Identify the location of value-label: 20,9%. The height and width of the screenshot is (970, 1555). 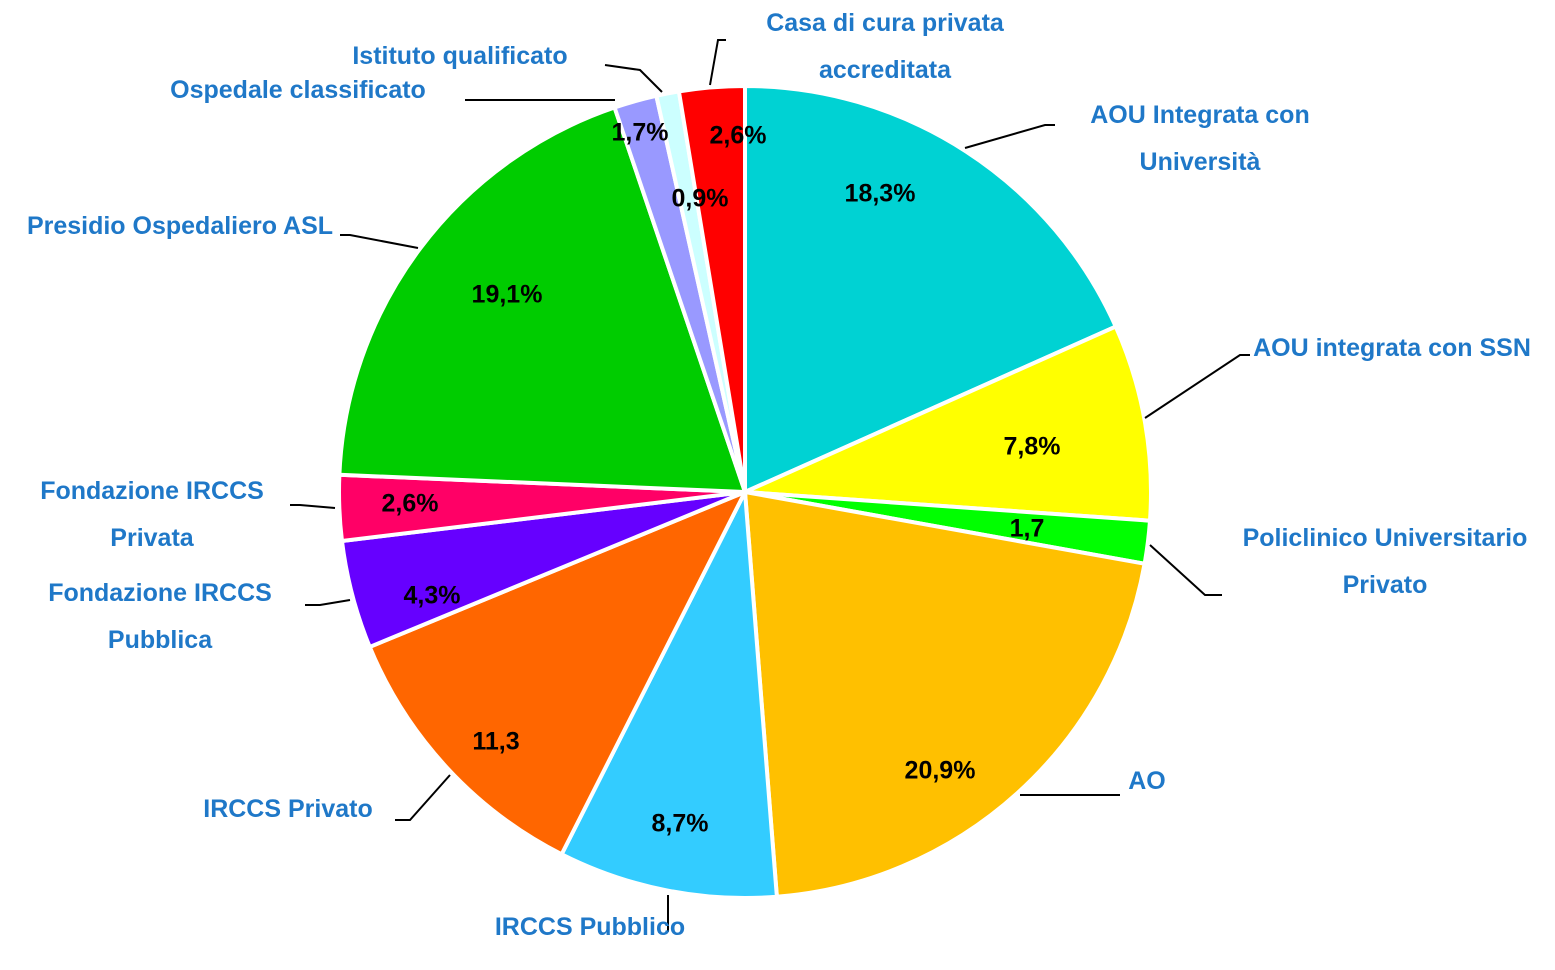
(940, 771).